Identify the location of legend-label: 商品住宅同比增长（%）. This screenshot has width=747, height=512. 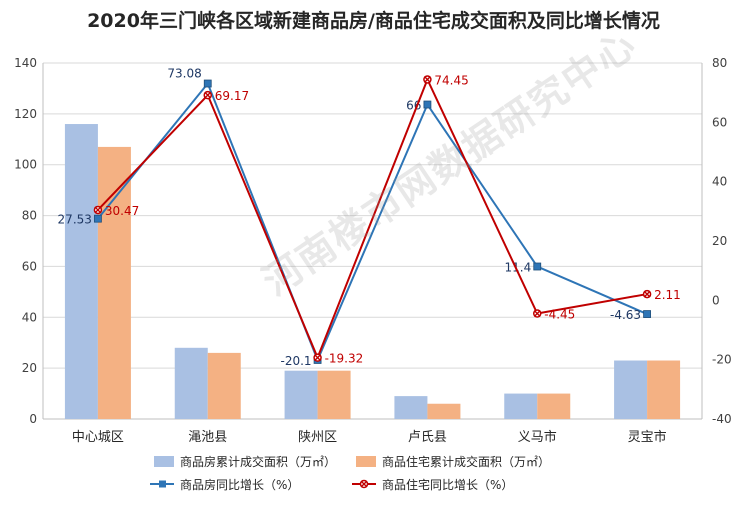
(447, 484).